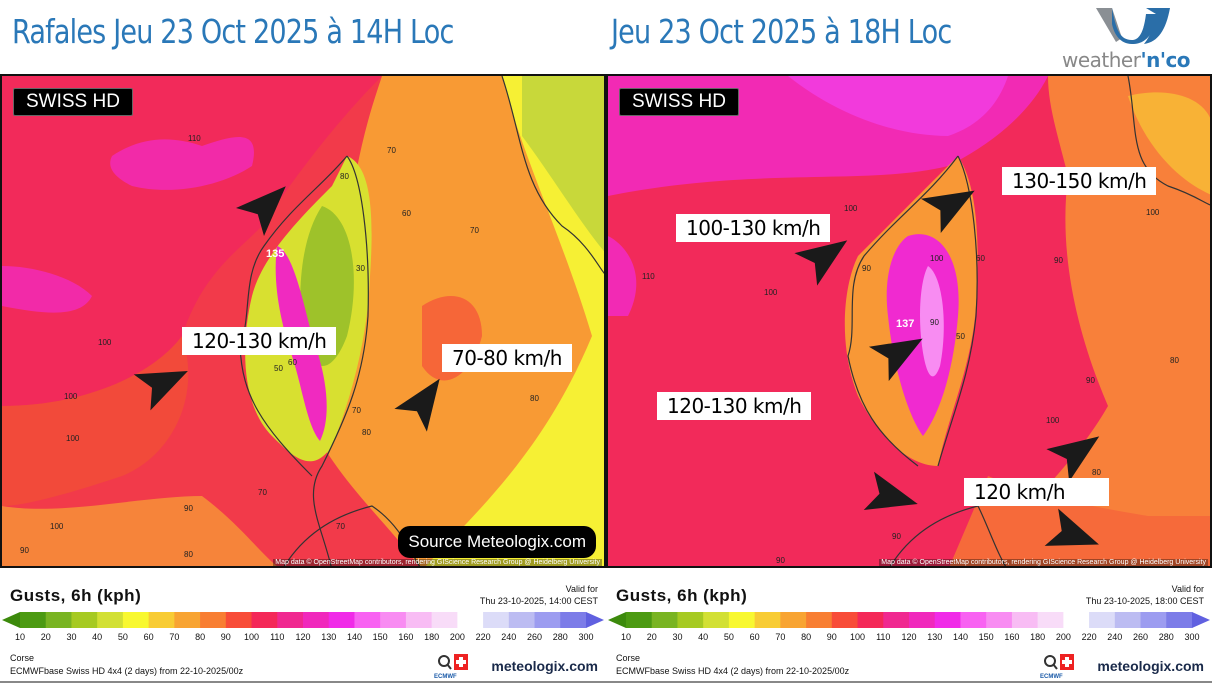 The image size is (1212, 683). I want to click on left-map-title: Rafales Jeu 23 Oct 2025 à 14H Loc, so click(233, 31).